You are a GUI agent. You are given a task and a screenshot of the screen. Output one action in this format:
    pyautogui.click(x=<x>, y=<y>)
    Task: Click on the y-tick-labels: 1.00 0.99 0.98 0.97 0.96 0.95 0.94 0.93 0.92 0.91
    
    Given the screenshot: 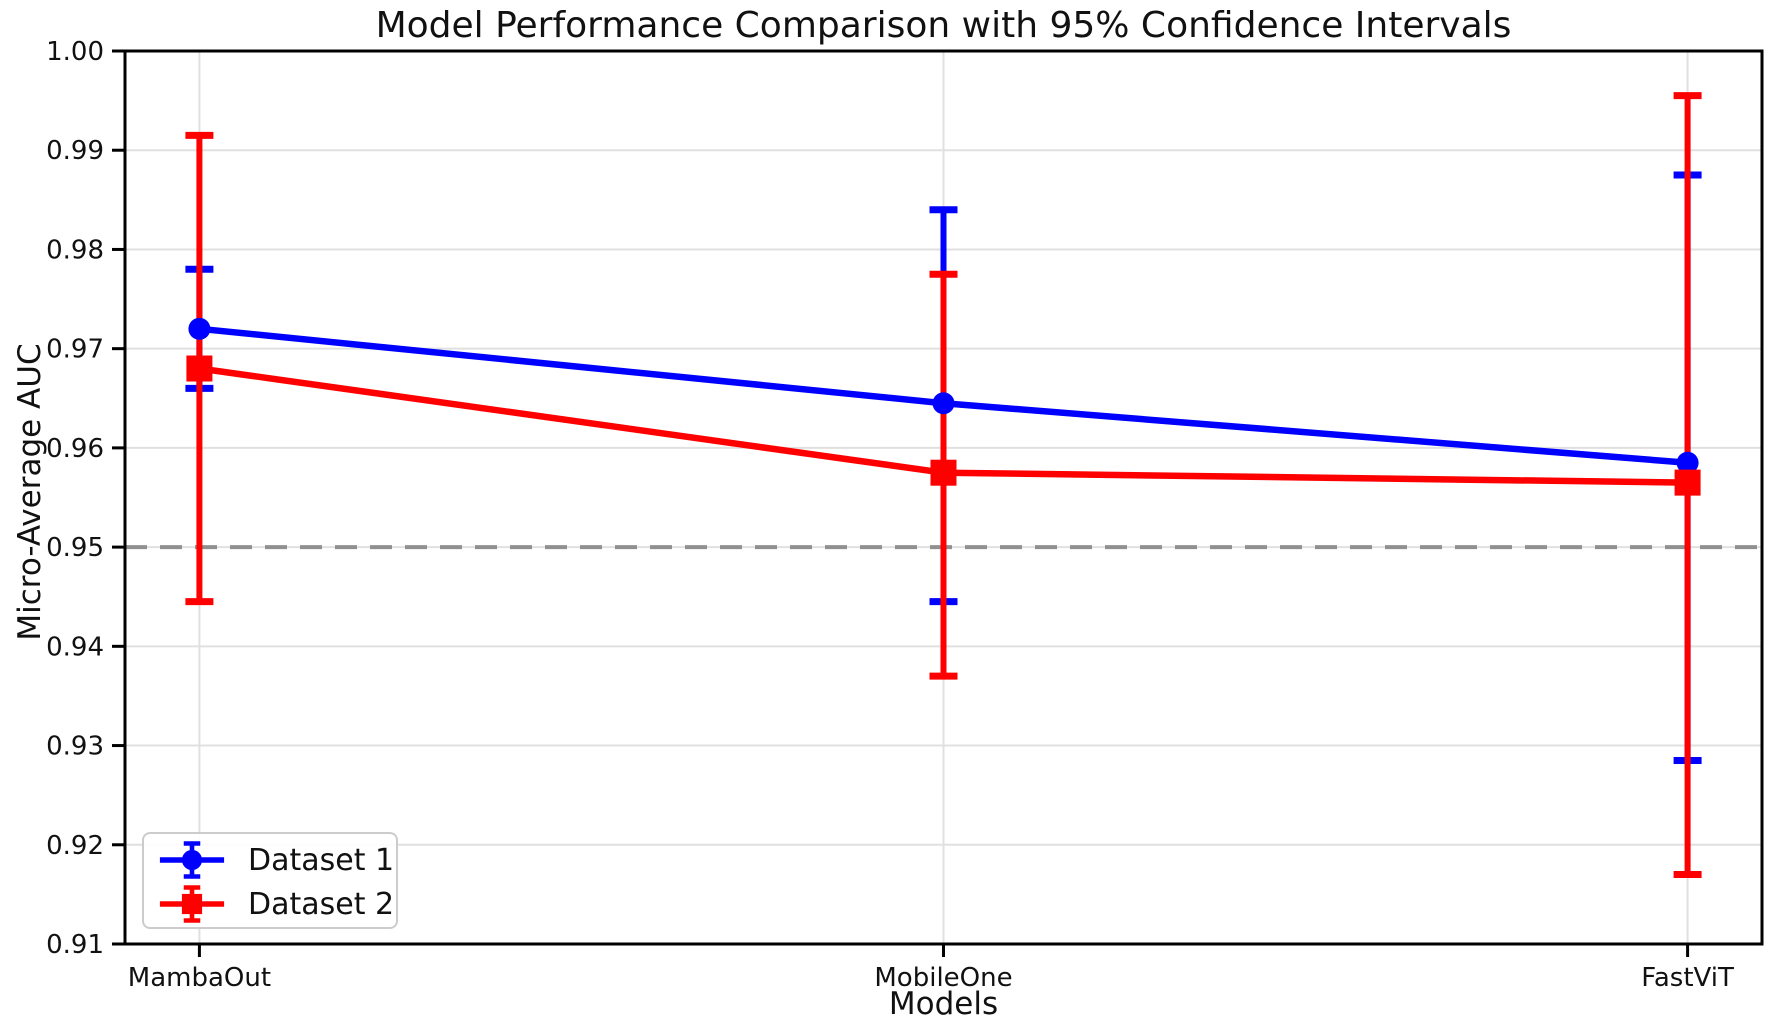 What is the action you would take?
    pyautogui.click(x=85, y=498)
    